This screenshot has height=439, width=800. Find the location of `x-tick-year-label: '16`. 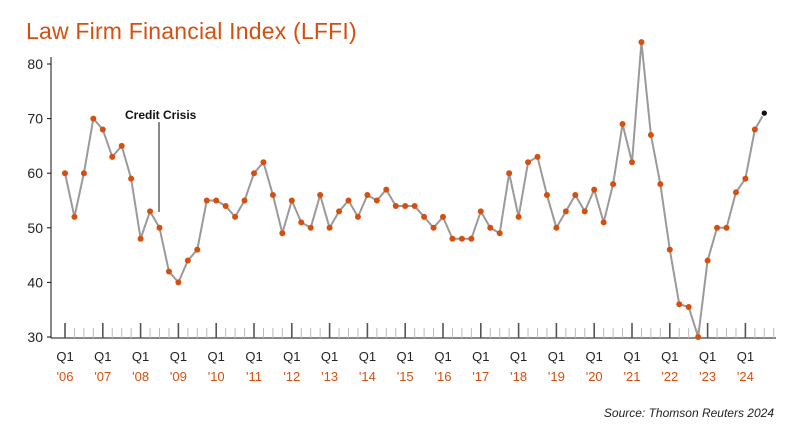

x-tick-year-label: '16 is located at coordinates (443, 376).